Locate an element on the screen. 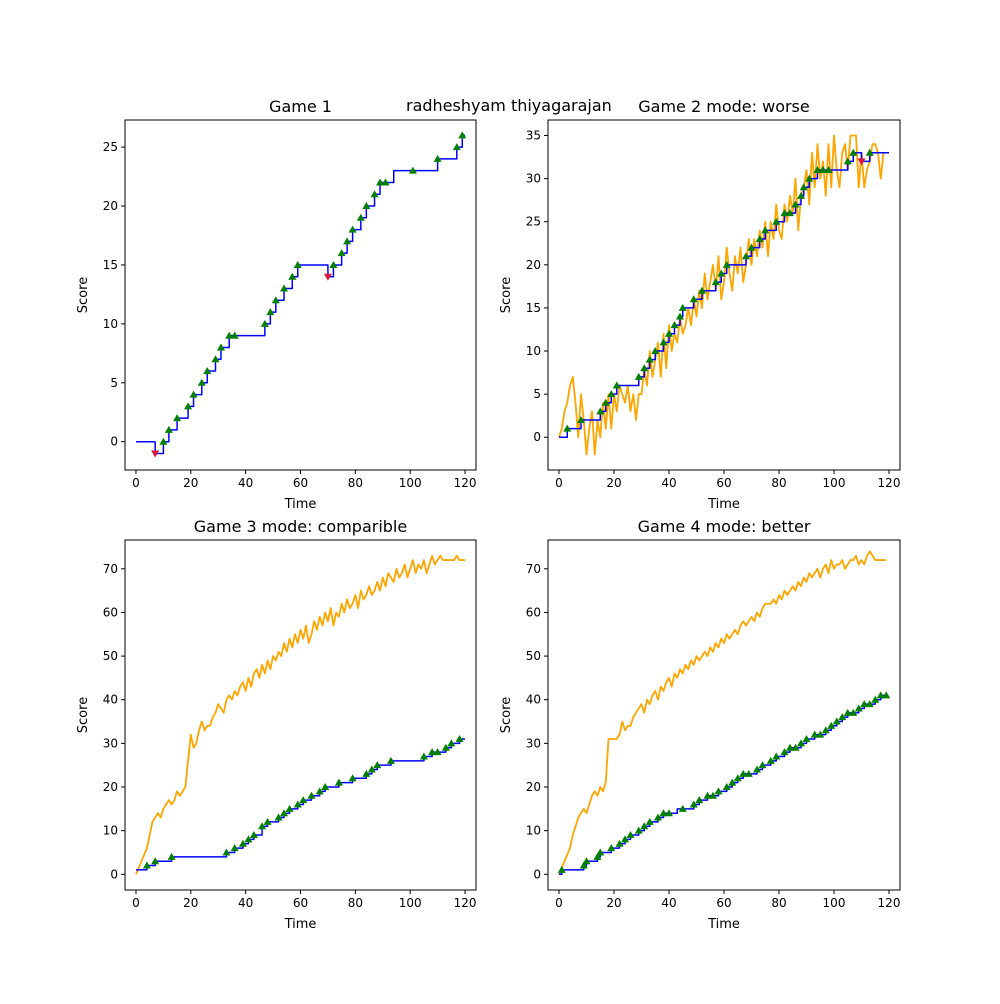 This screenshot has height=1004, width=1000. y-axis-label: Score is located at coordinates (83, 715).